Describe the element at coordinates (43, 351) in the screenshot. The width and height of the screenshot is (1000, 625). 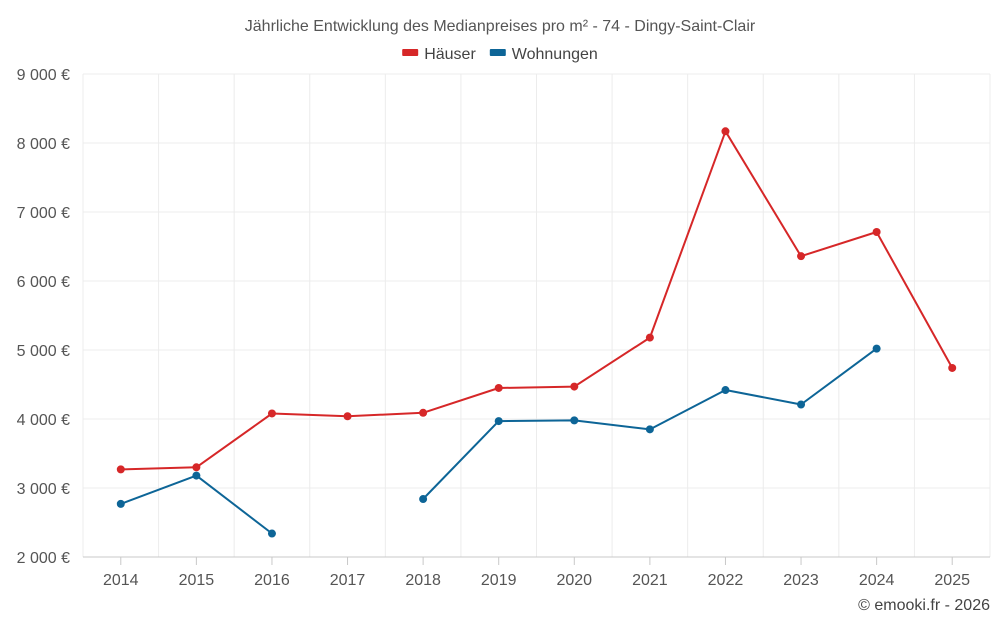
I see `y-tick-label: 5 000 €` at that location.